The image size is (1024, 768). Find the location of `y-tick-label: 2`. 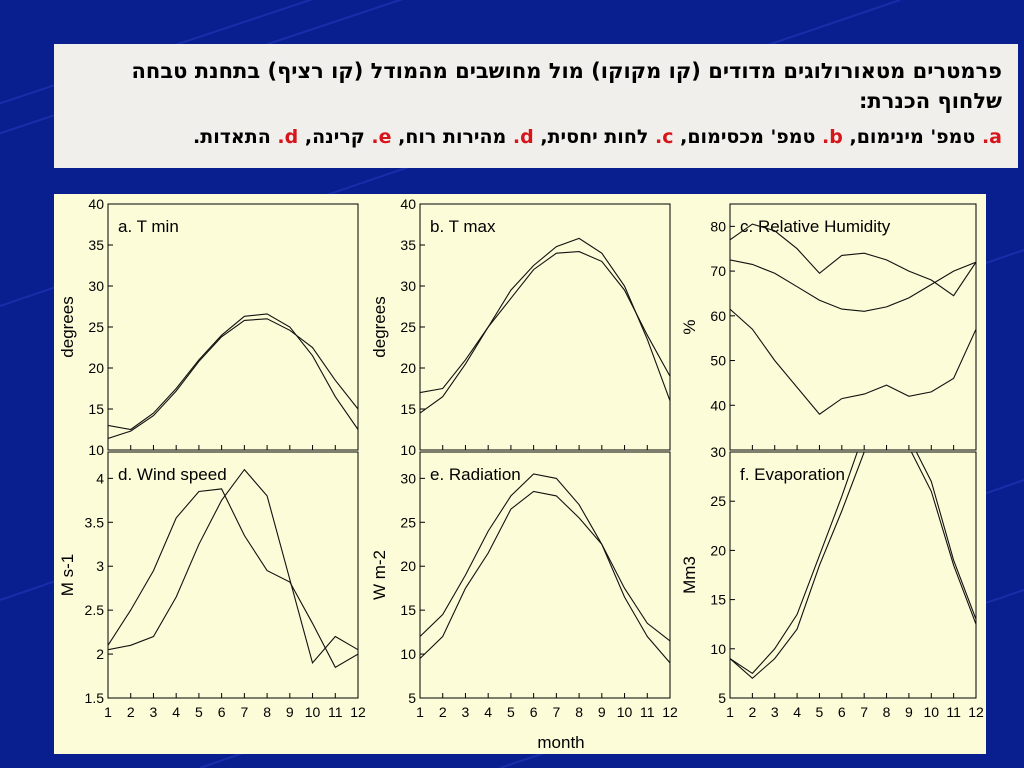

y-tick-label: 2 is located at coordinates (100, 654).